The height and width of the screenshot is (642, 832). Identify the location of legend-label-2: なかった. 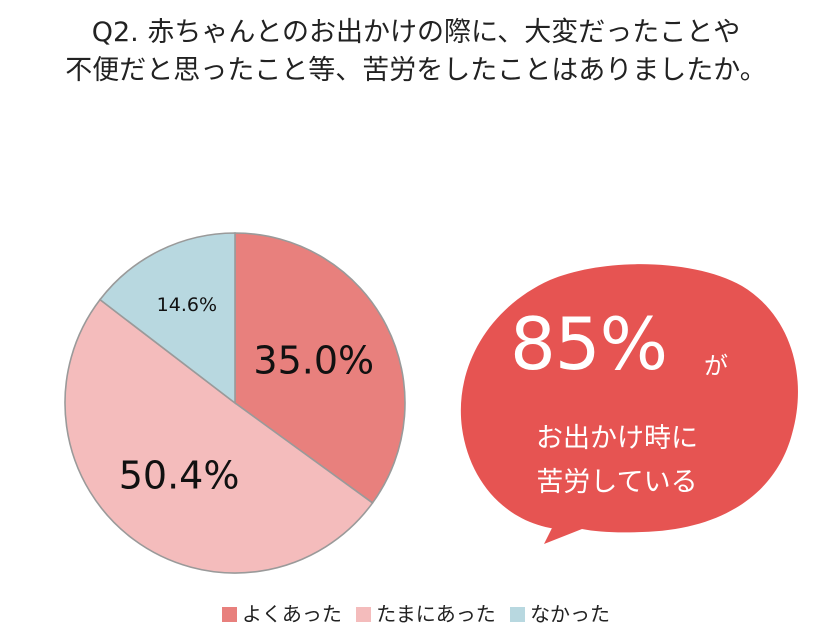
(570, 614).